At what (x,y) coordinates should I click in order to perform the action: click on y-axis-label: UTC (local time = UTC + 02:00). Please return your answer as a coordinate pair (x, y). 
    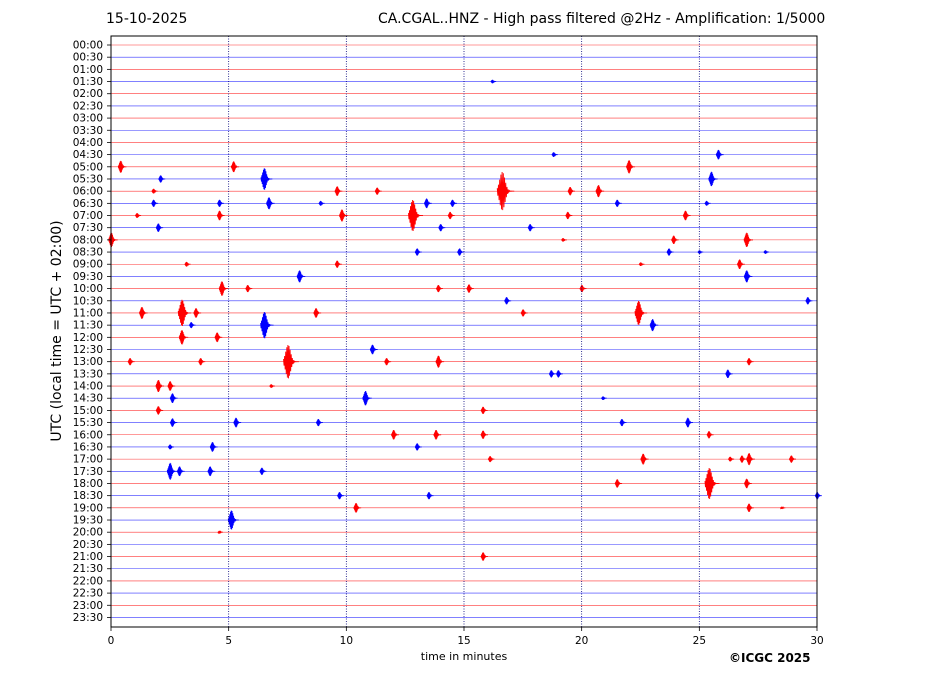
    Looking at the image, I should click on (57, 330).